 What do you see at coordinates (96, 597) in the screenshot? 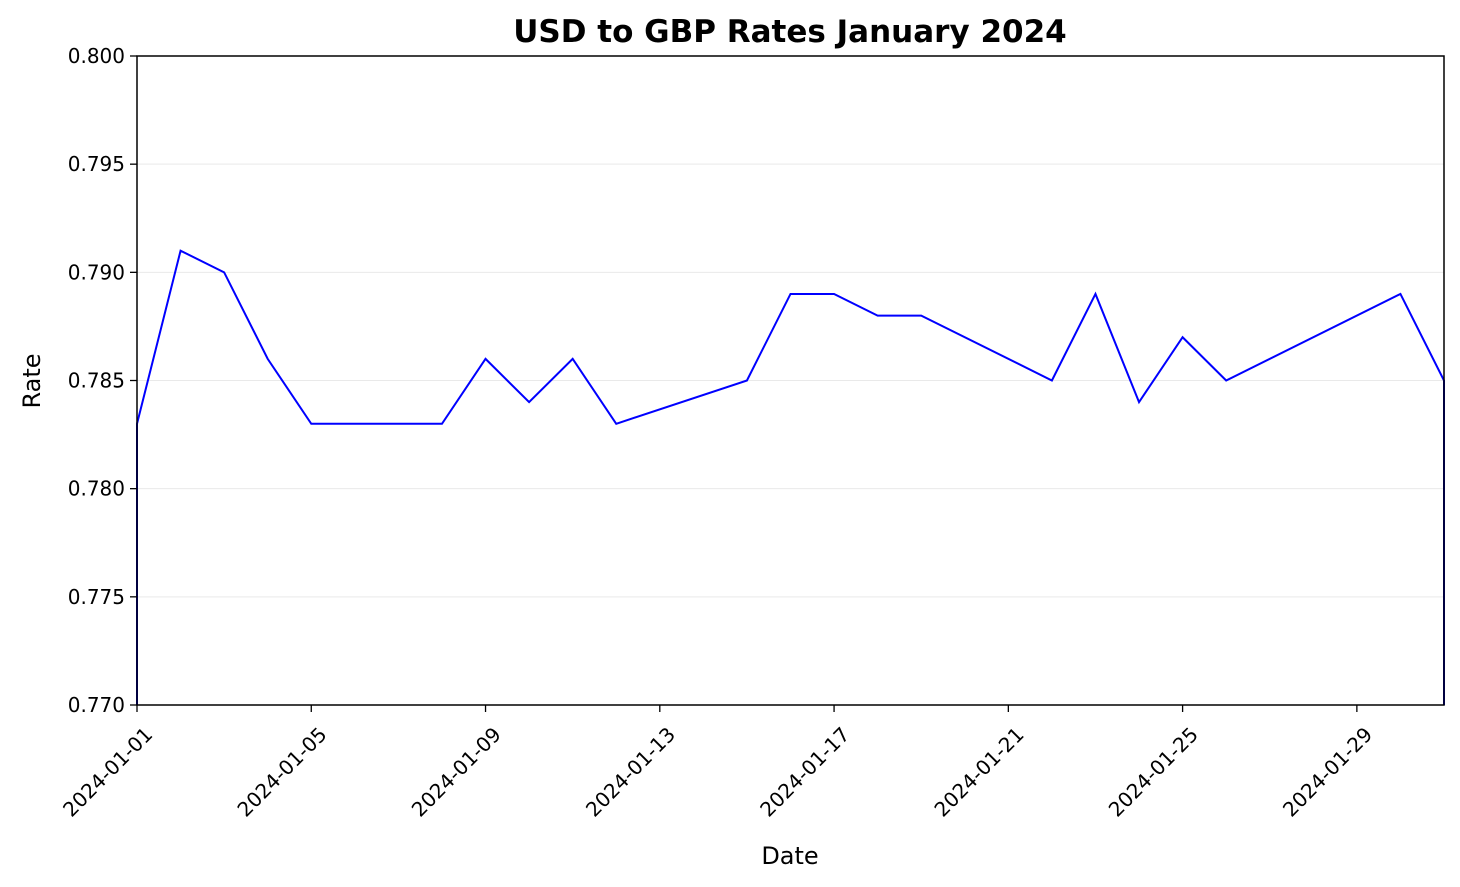
I see `y-tick-label: 0.775` at bounding box center [96, 597].